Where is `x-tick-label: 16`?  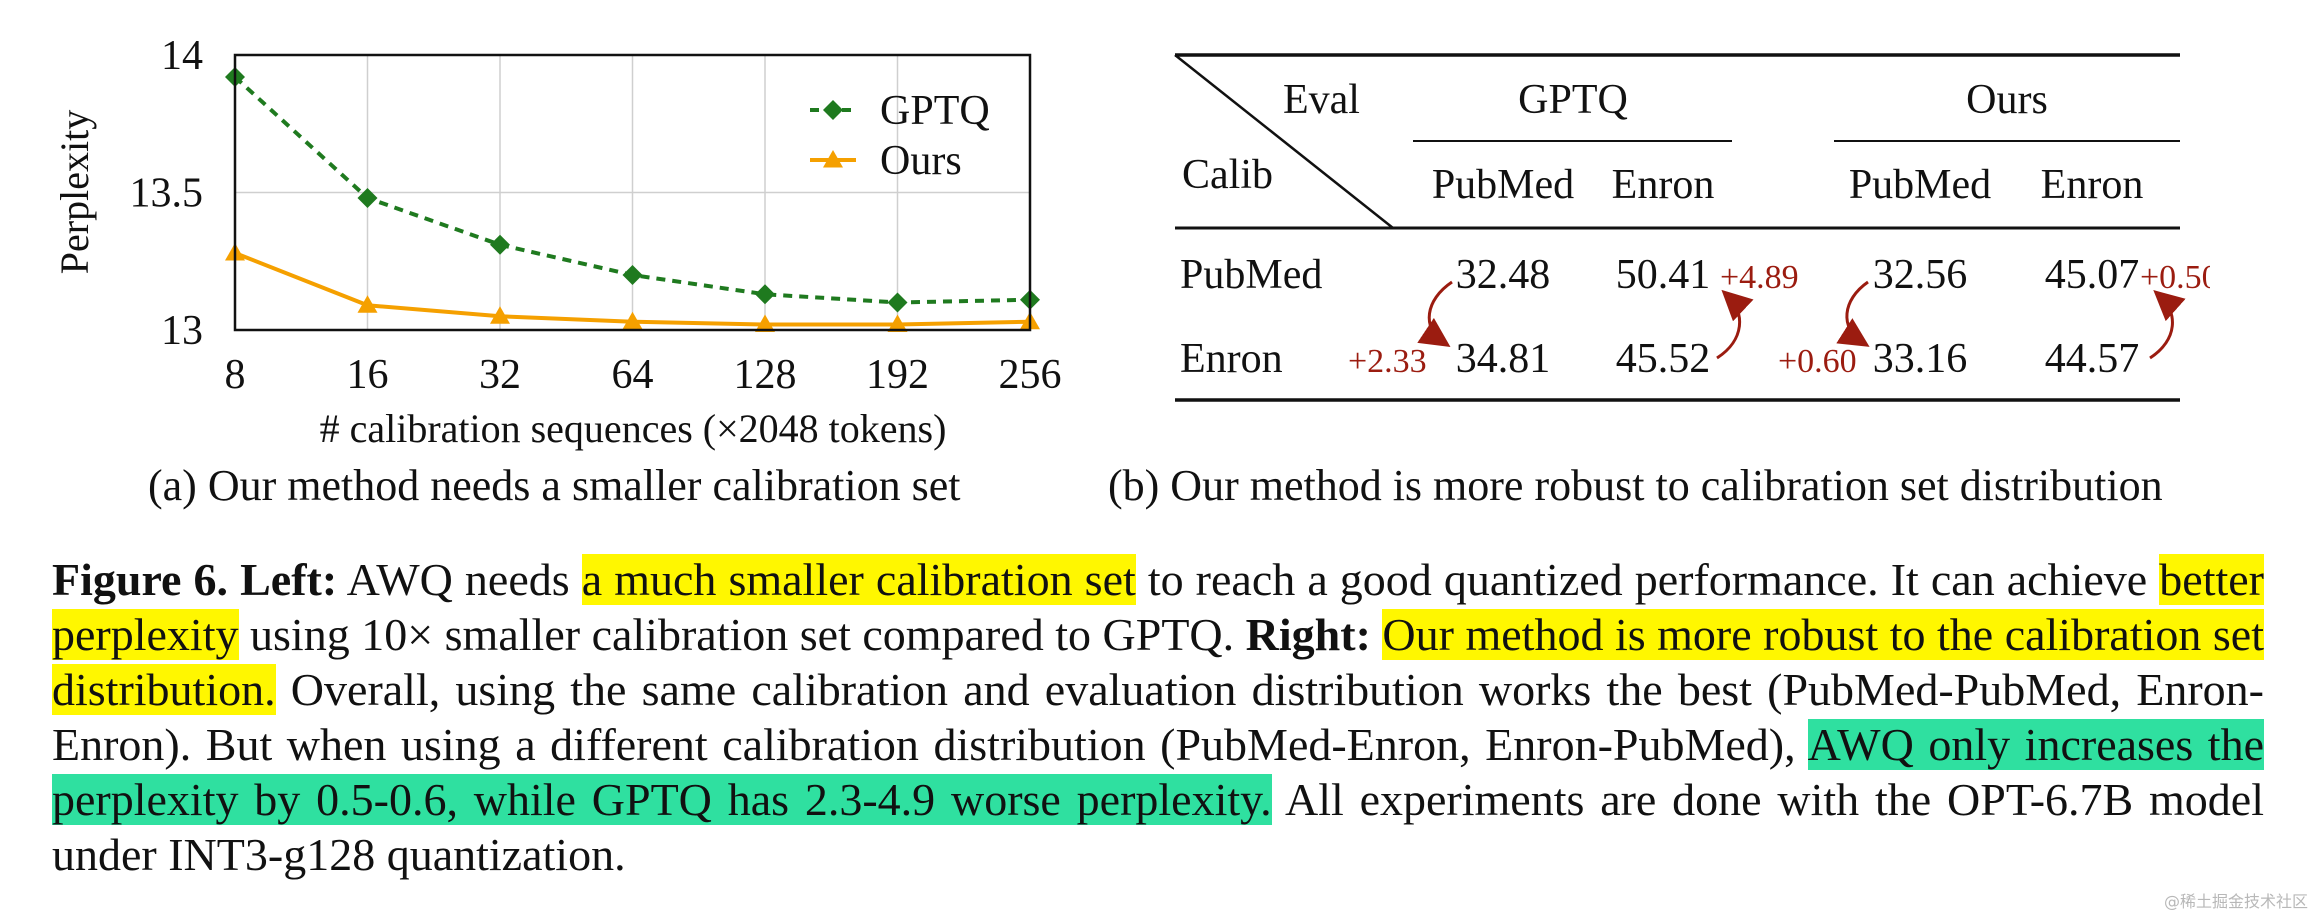 x-tick-label: 16 is located at coordinates (368, 375).